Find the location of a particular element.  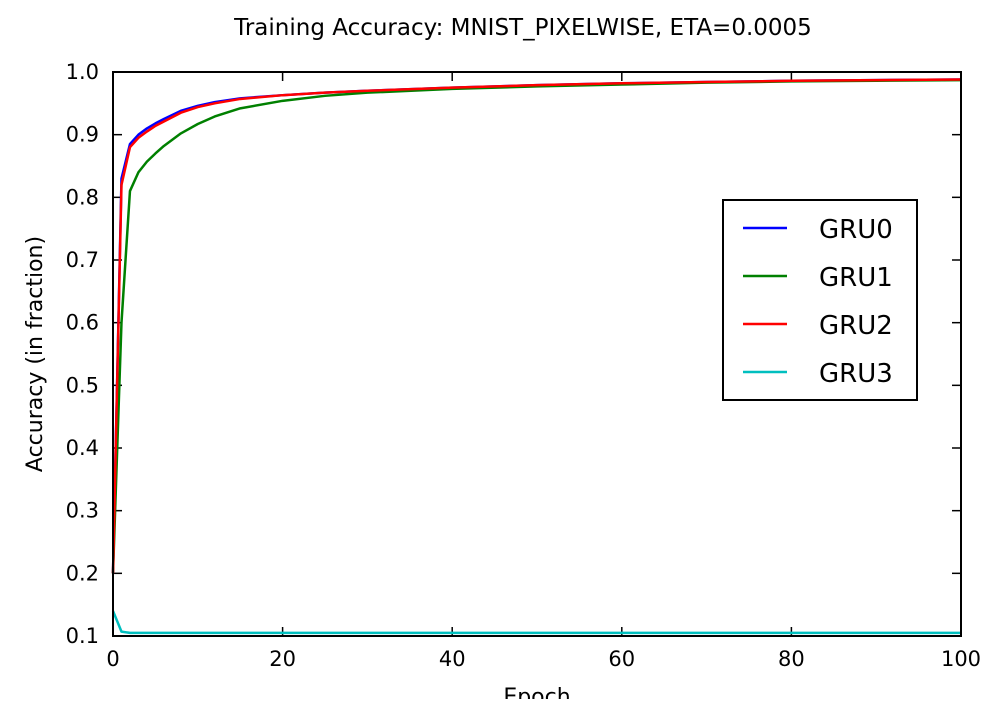

series-line-gru3 is located at coordinates (536, 622).